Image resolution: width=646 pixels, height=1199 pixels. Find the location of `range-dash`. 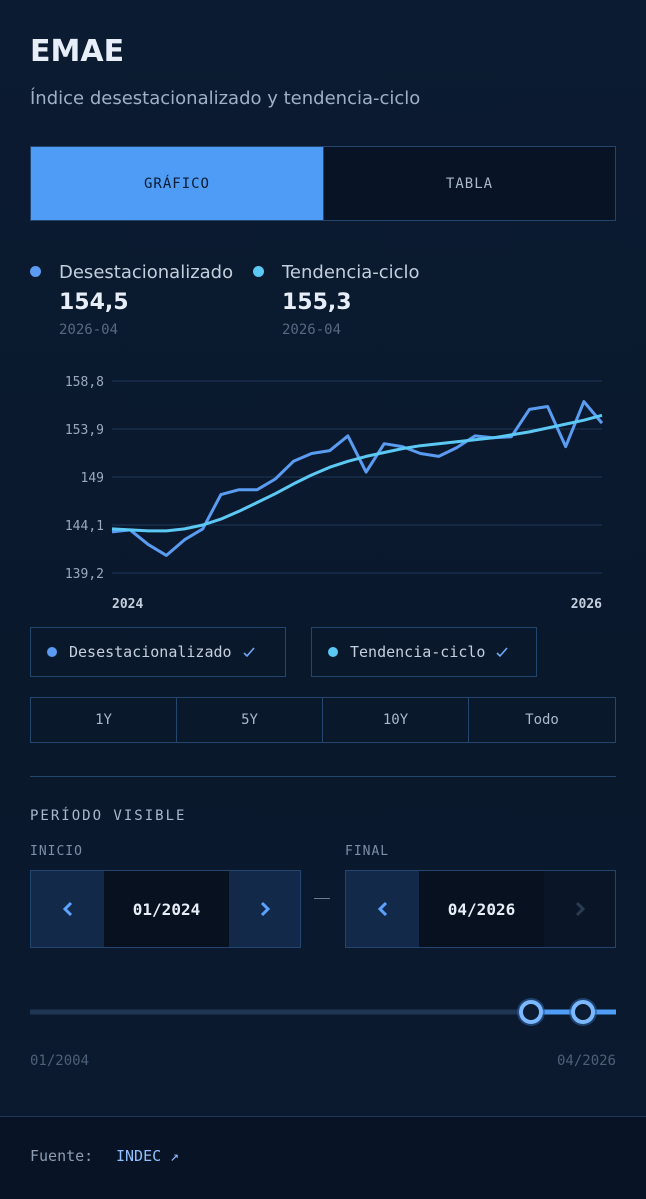

range-dash is located at coordinates (322, 898).